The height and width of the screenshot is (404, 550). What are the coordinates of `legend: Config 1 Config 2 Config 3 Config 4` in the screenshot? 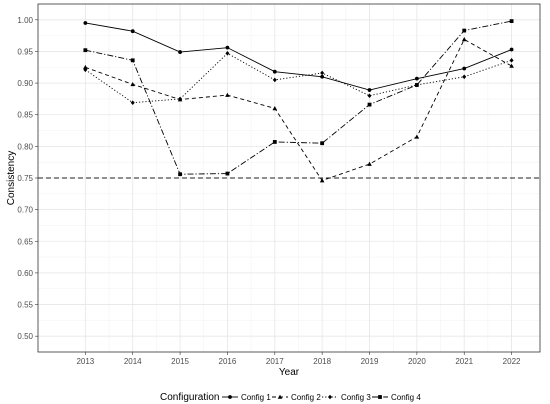 It's located at (321, 397).